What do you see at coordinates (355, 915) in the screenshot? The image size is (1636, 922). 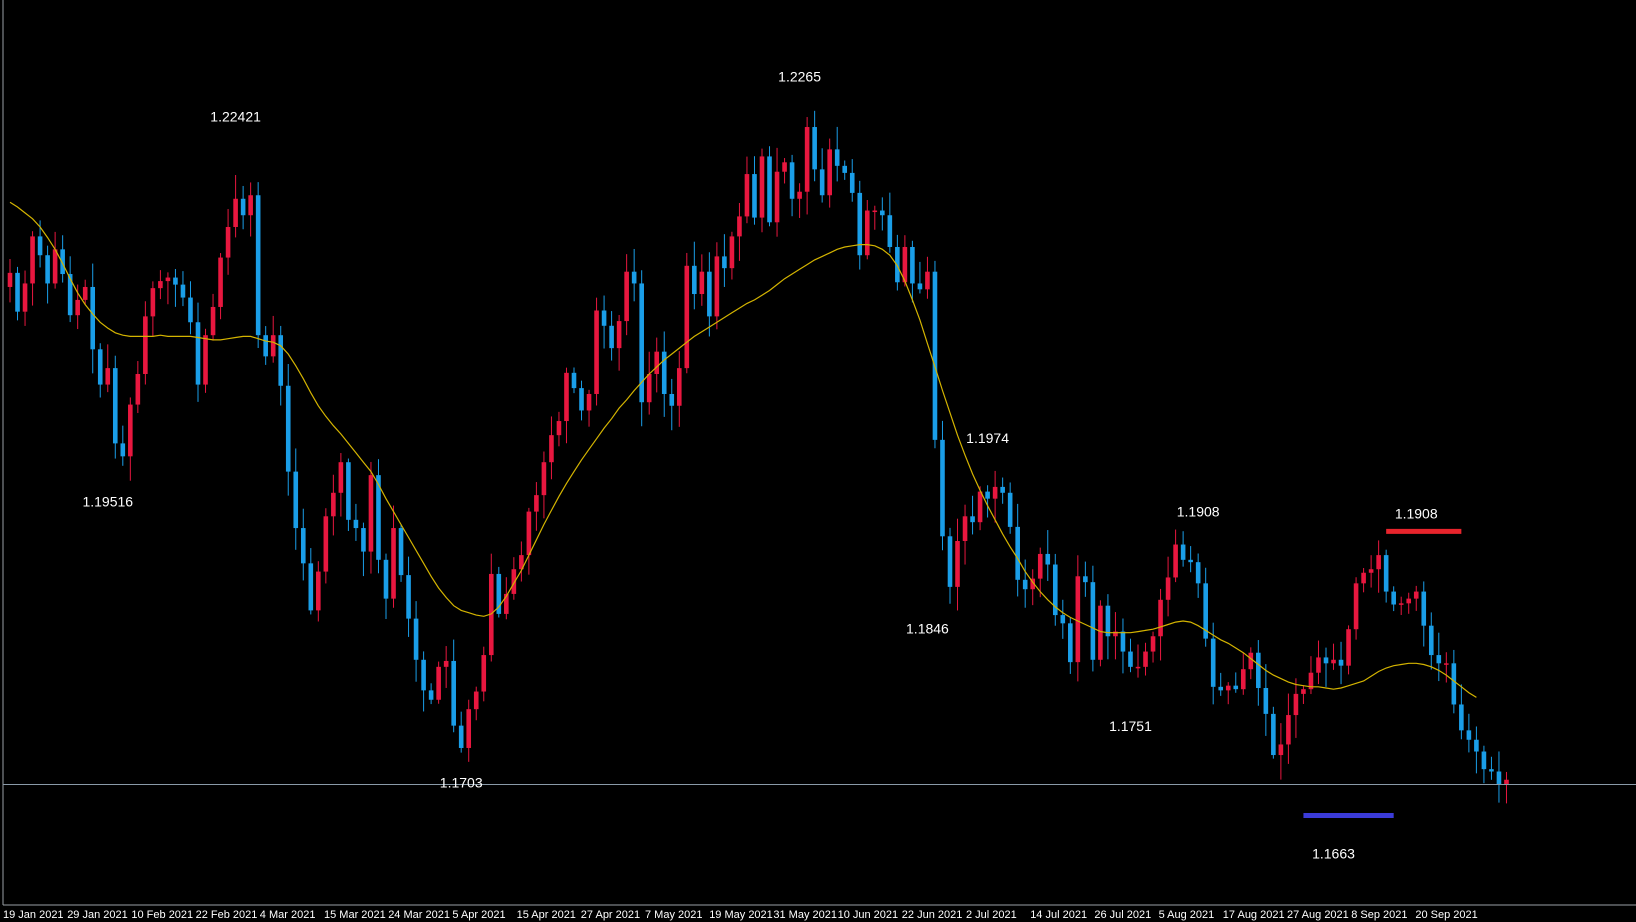 I see `x-tick-label: 15 Mar 2021` at bounding box center [355, 915].